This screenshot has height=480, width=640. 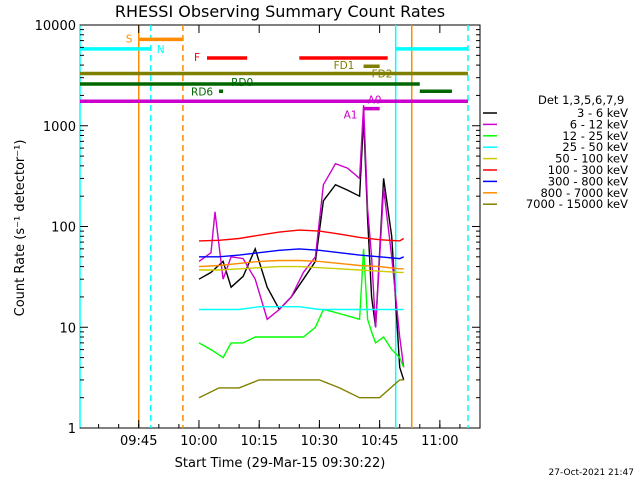 I want to click on legend-entry-4: 50 - 100 keV, so click(x=591, y=159).